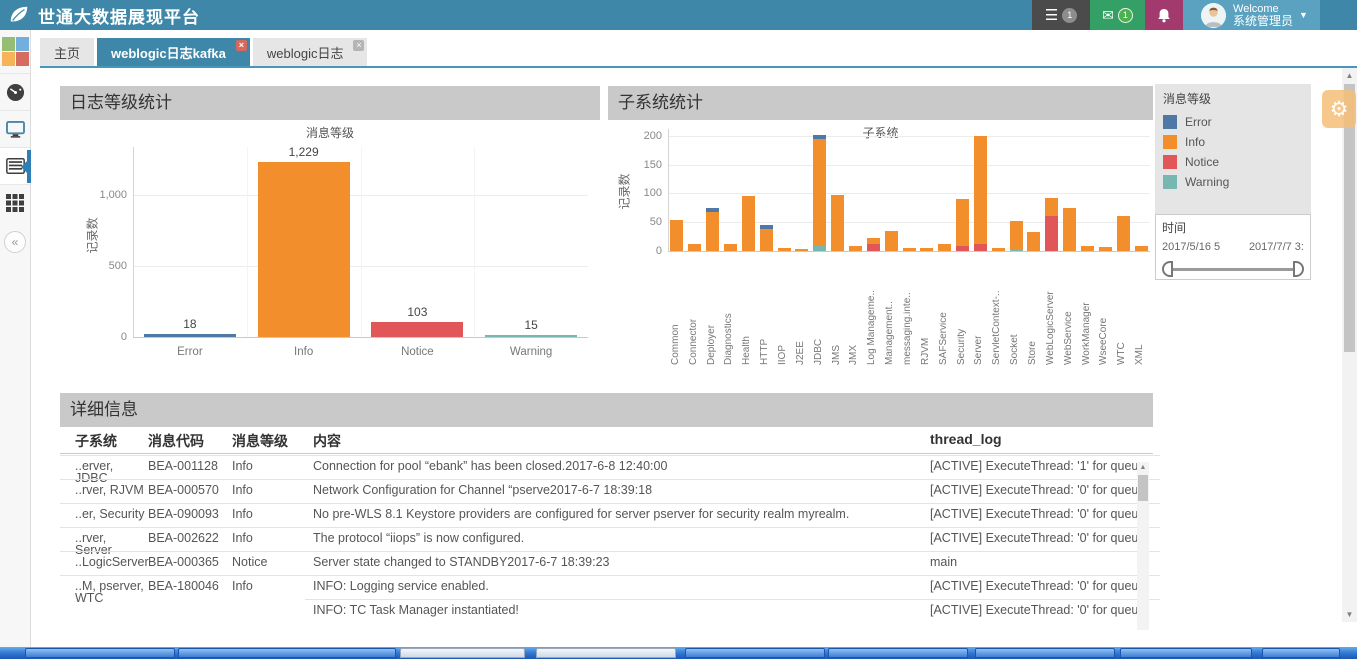 The height and width of the screenshot is (659, 1357). What do you see at coordinates (419, 538) in the screenshot?
I see `table-cell: The protocol “iiops” is now configured.` at bounding box center [419, 538].